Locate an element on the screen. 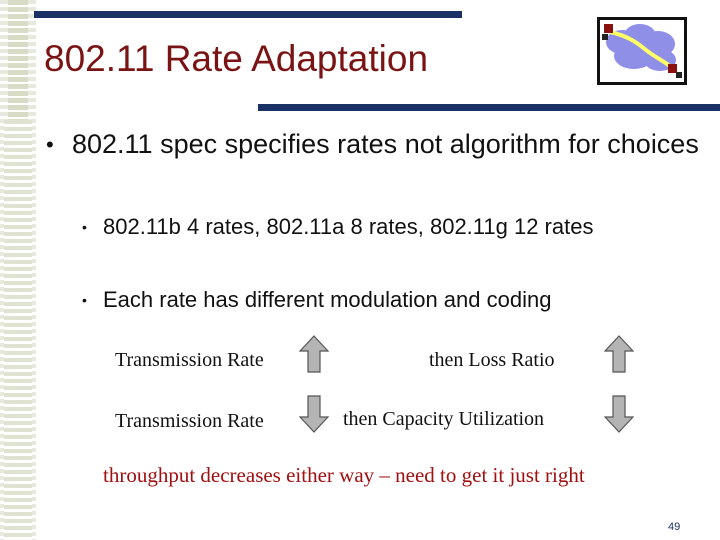 Image resolution: width=720 pixels, height=540 pixels. relation-2-right-label: then Capacity Utilization is located at coordinates (444, 419).